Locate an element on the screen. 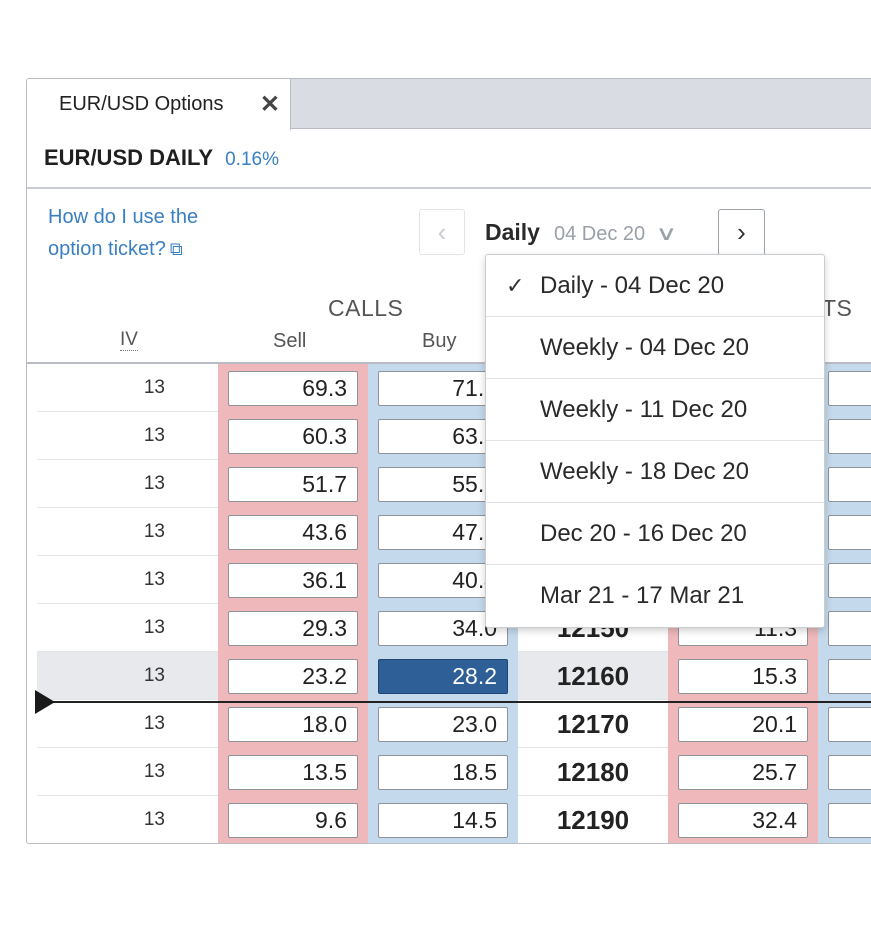 The image size is (871, 938). call-sell-price-button: 18.0 is located at coordinates (293, 724).